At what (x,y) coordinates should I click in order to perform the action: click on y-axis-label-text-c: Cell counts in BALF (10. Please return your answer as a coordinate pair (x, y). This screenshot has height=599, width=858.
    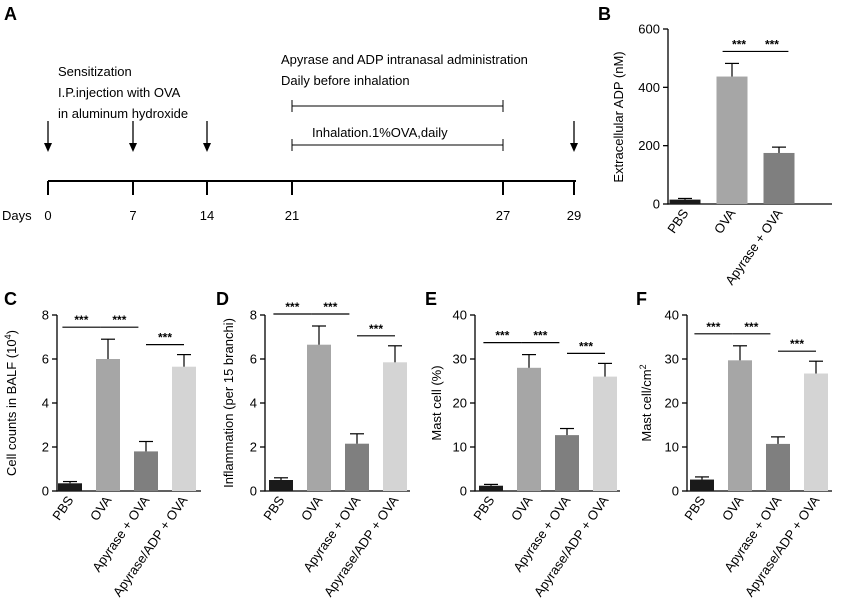
    Looking at the image, I should click on (11, 407).